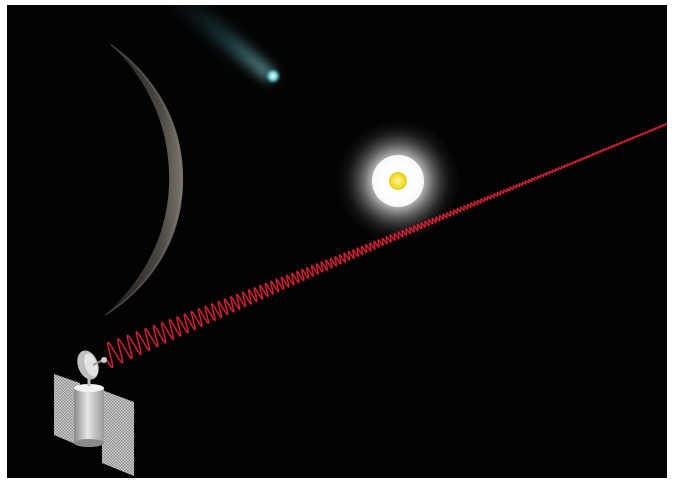  I want to click on comet, so click(226, 44).